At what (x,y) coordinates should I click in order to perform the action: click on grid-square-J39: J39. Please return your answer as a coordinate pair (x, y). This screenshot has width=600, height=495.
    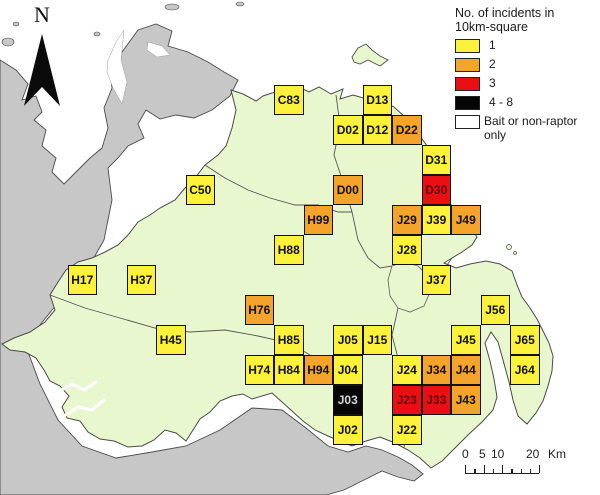
    Looking at the image, I should click on (436, 220).